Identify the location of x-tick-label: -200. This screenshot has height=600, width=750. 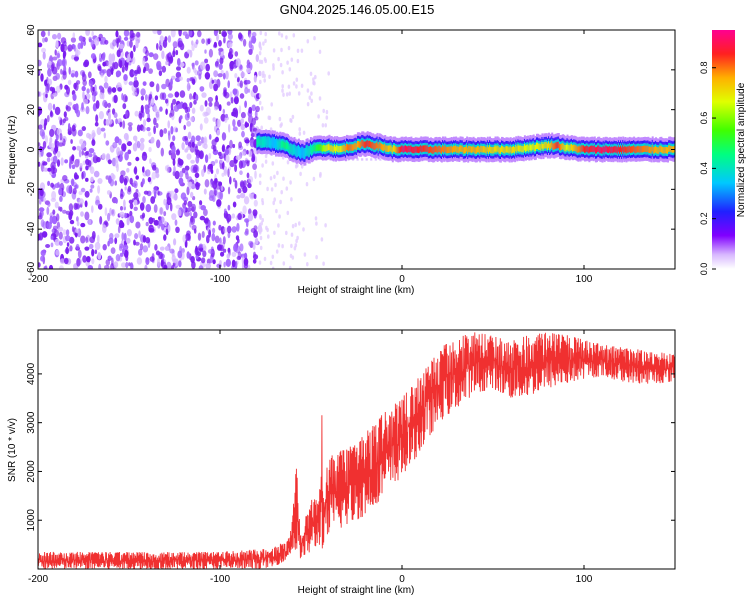
(38, 279).